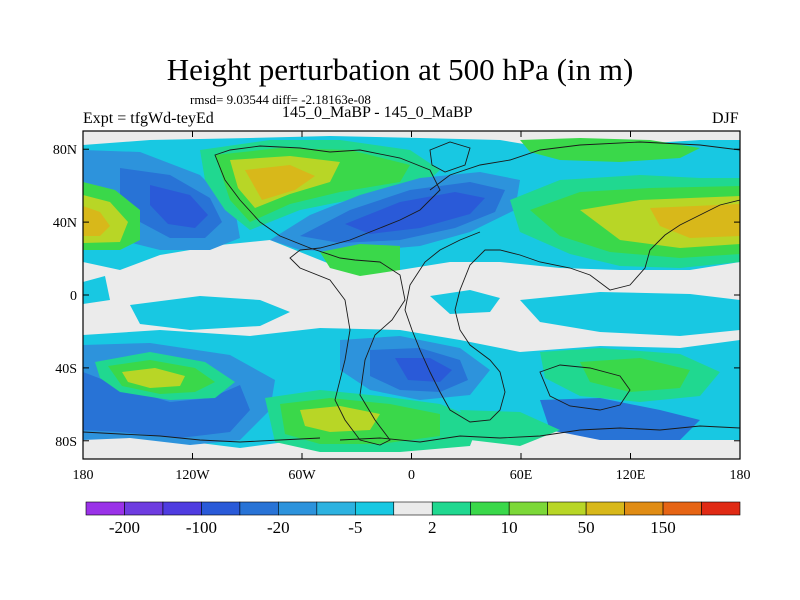 This screenshot has width=800, height=600. I want to click on stats-line: rmsd= 9.03544 diff= -2.18163e-08, so click(280, 99).